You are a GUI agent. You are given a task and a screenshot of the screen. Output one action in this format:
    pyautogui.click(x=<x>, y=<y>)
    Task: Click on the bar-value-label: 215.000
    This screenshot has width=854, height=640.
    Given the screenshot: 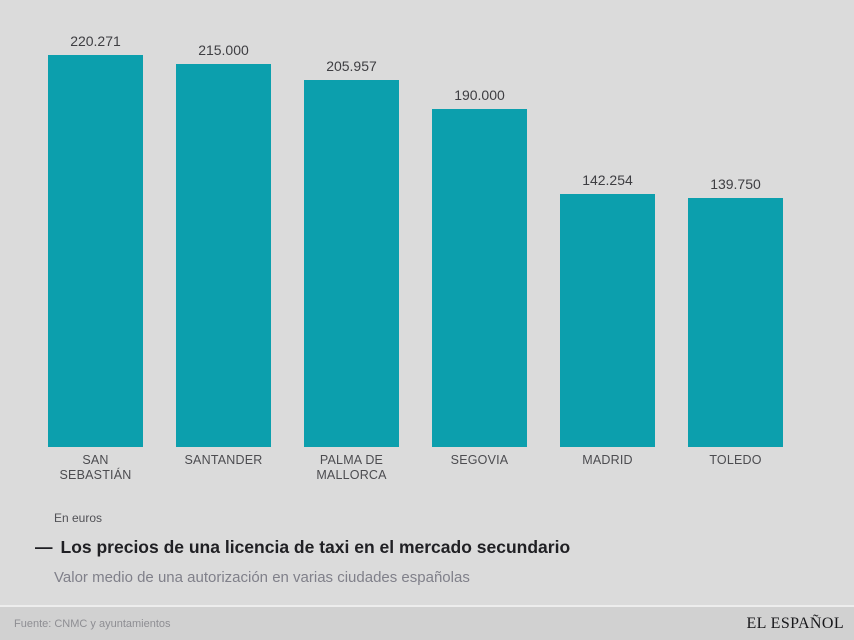 What is the action you would take?
    pyautogui.click(x=223, y=50)
    